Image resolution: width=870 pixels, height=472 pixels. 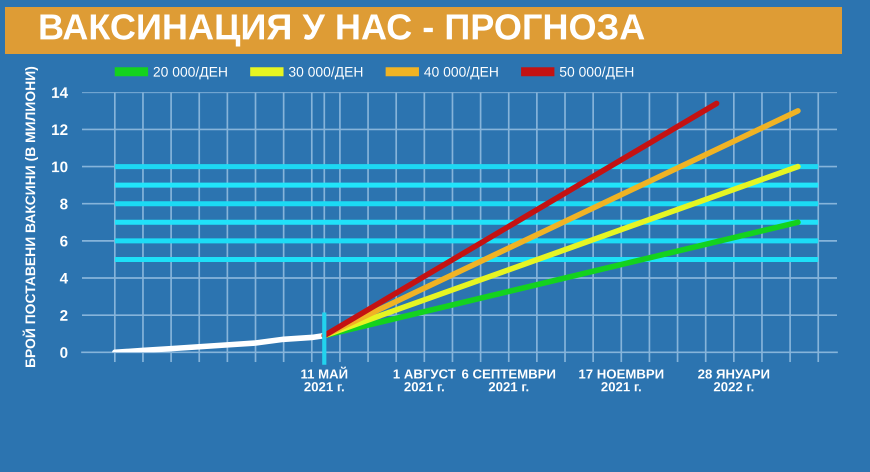 I want to click on y-tick-label: 10, so click(x=60, y=166).